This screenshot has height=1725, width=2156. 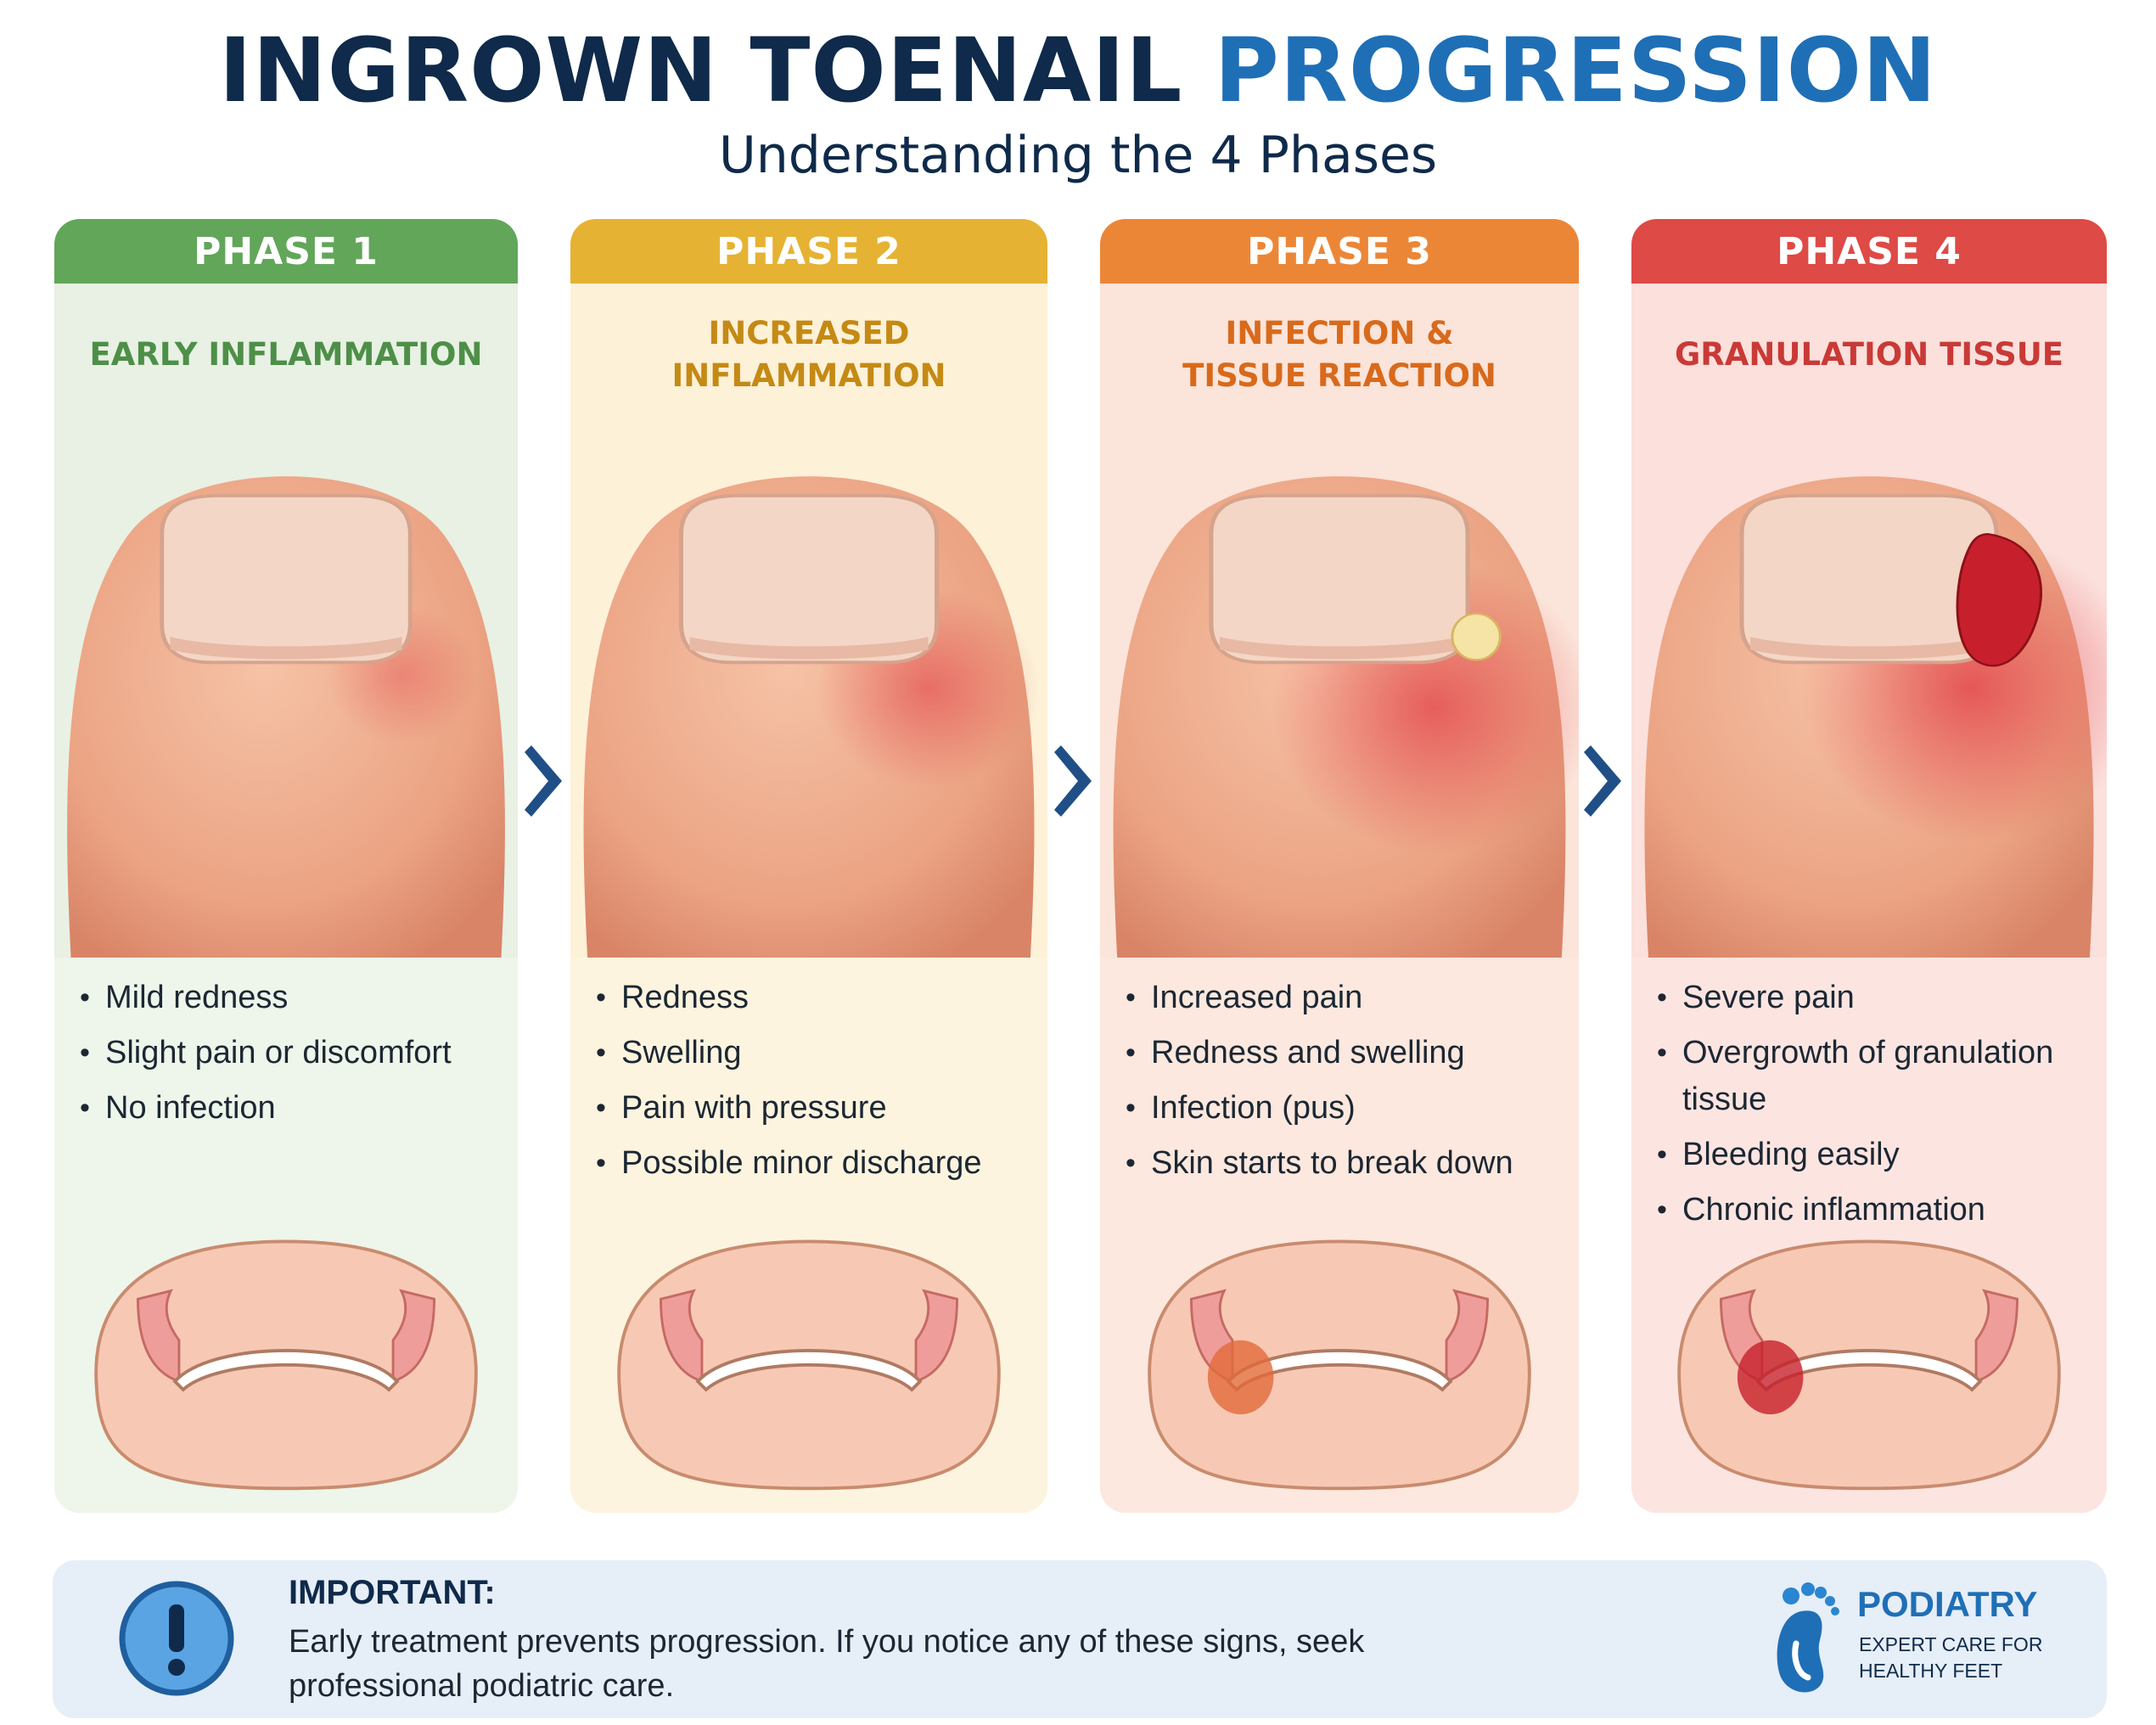 What do you see at coordinates (809, 1163) in the screenshot?
I see `symptom-item: Possible minor discharge` at bounding box center [809, 1163].